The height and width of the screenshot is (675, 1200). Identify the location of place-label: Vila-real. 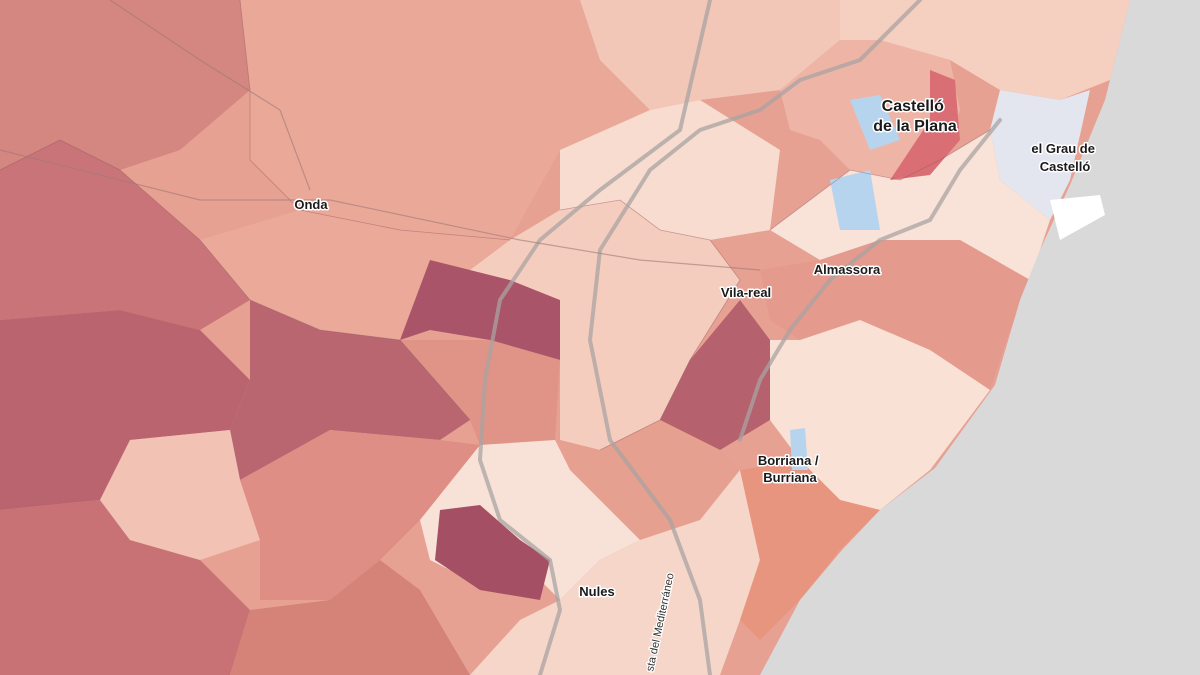
(746, 292).